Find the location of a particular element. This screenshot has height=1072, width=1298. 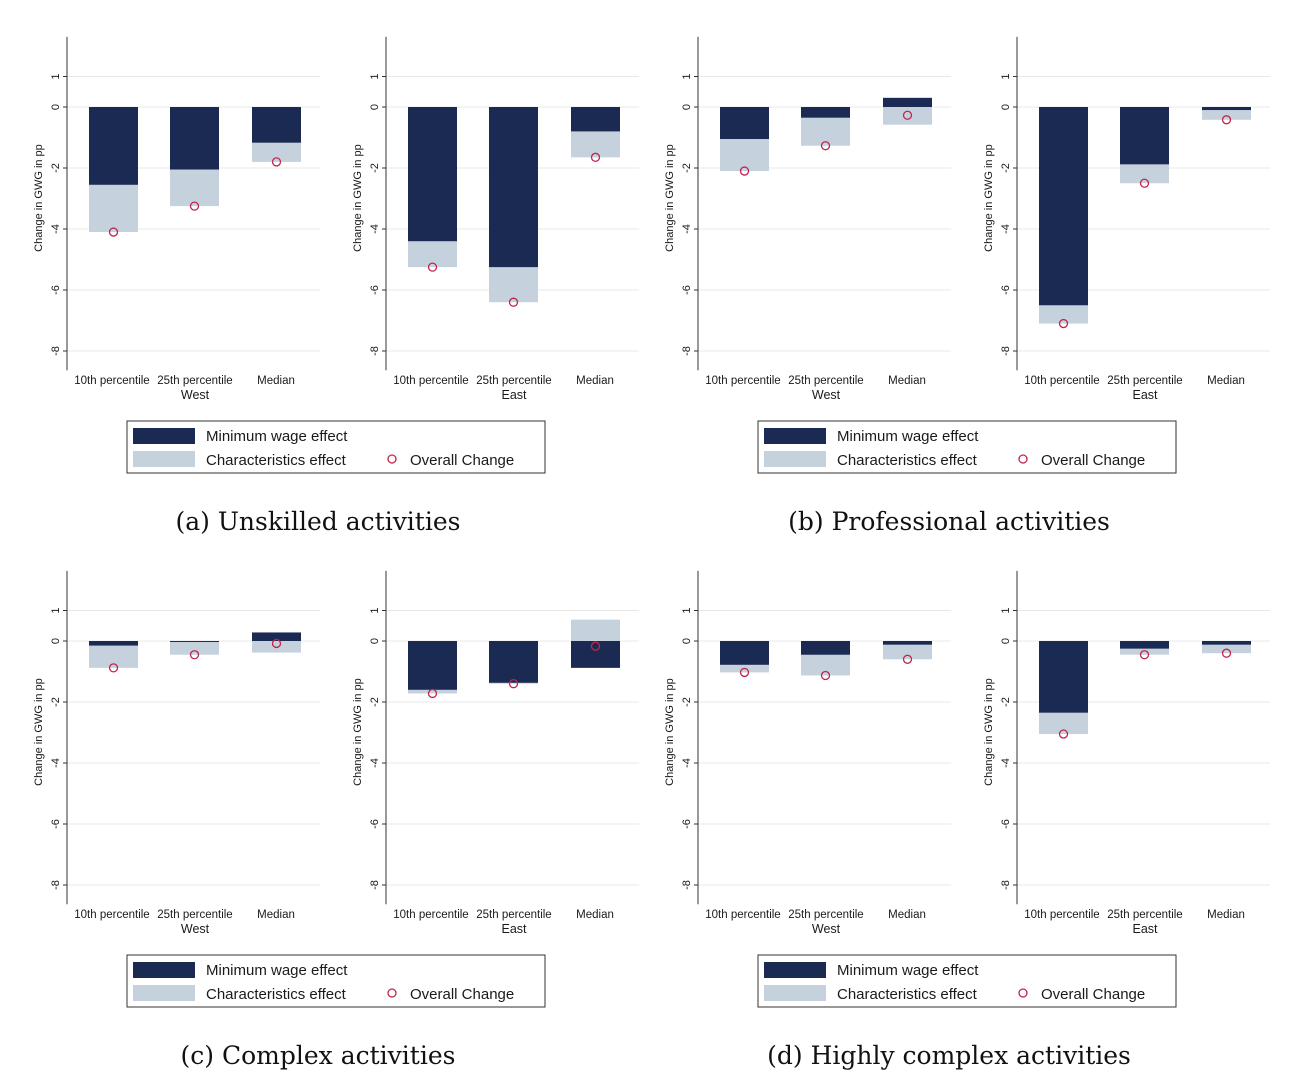

panel-caption: (d) Highly complex activities is located at coordinates (949, 1055).